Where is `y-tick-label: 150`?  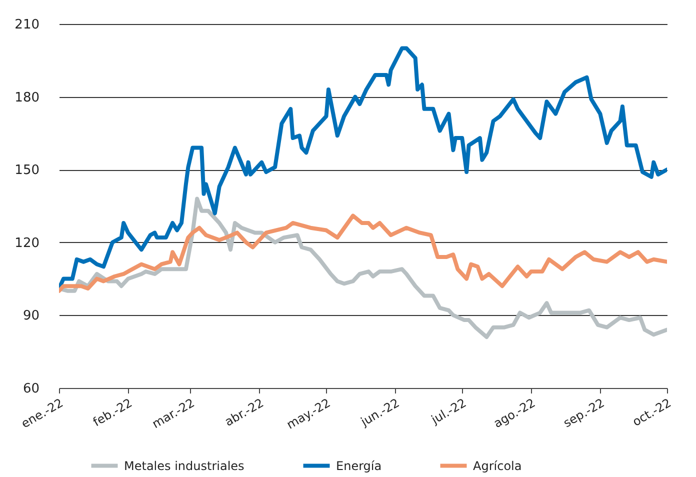
y-tick-label: 150 is located at coordinates (27, 170).